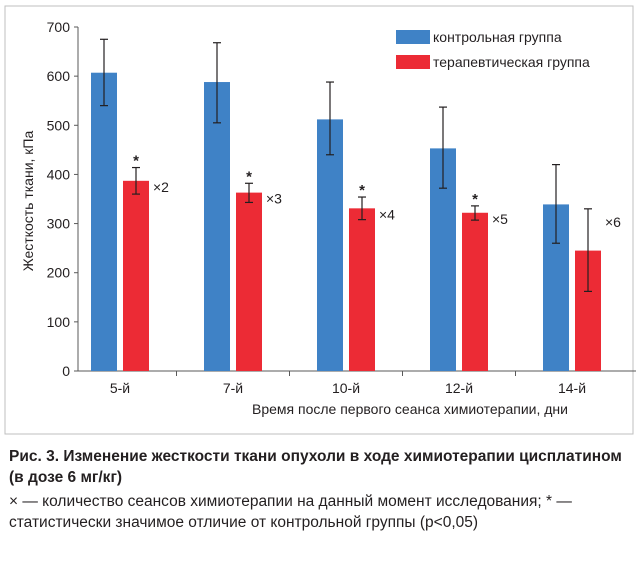  Describe the element at coordinates (59, 224) in the screenshot. I see `y-tick-label: 300` at that location.